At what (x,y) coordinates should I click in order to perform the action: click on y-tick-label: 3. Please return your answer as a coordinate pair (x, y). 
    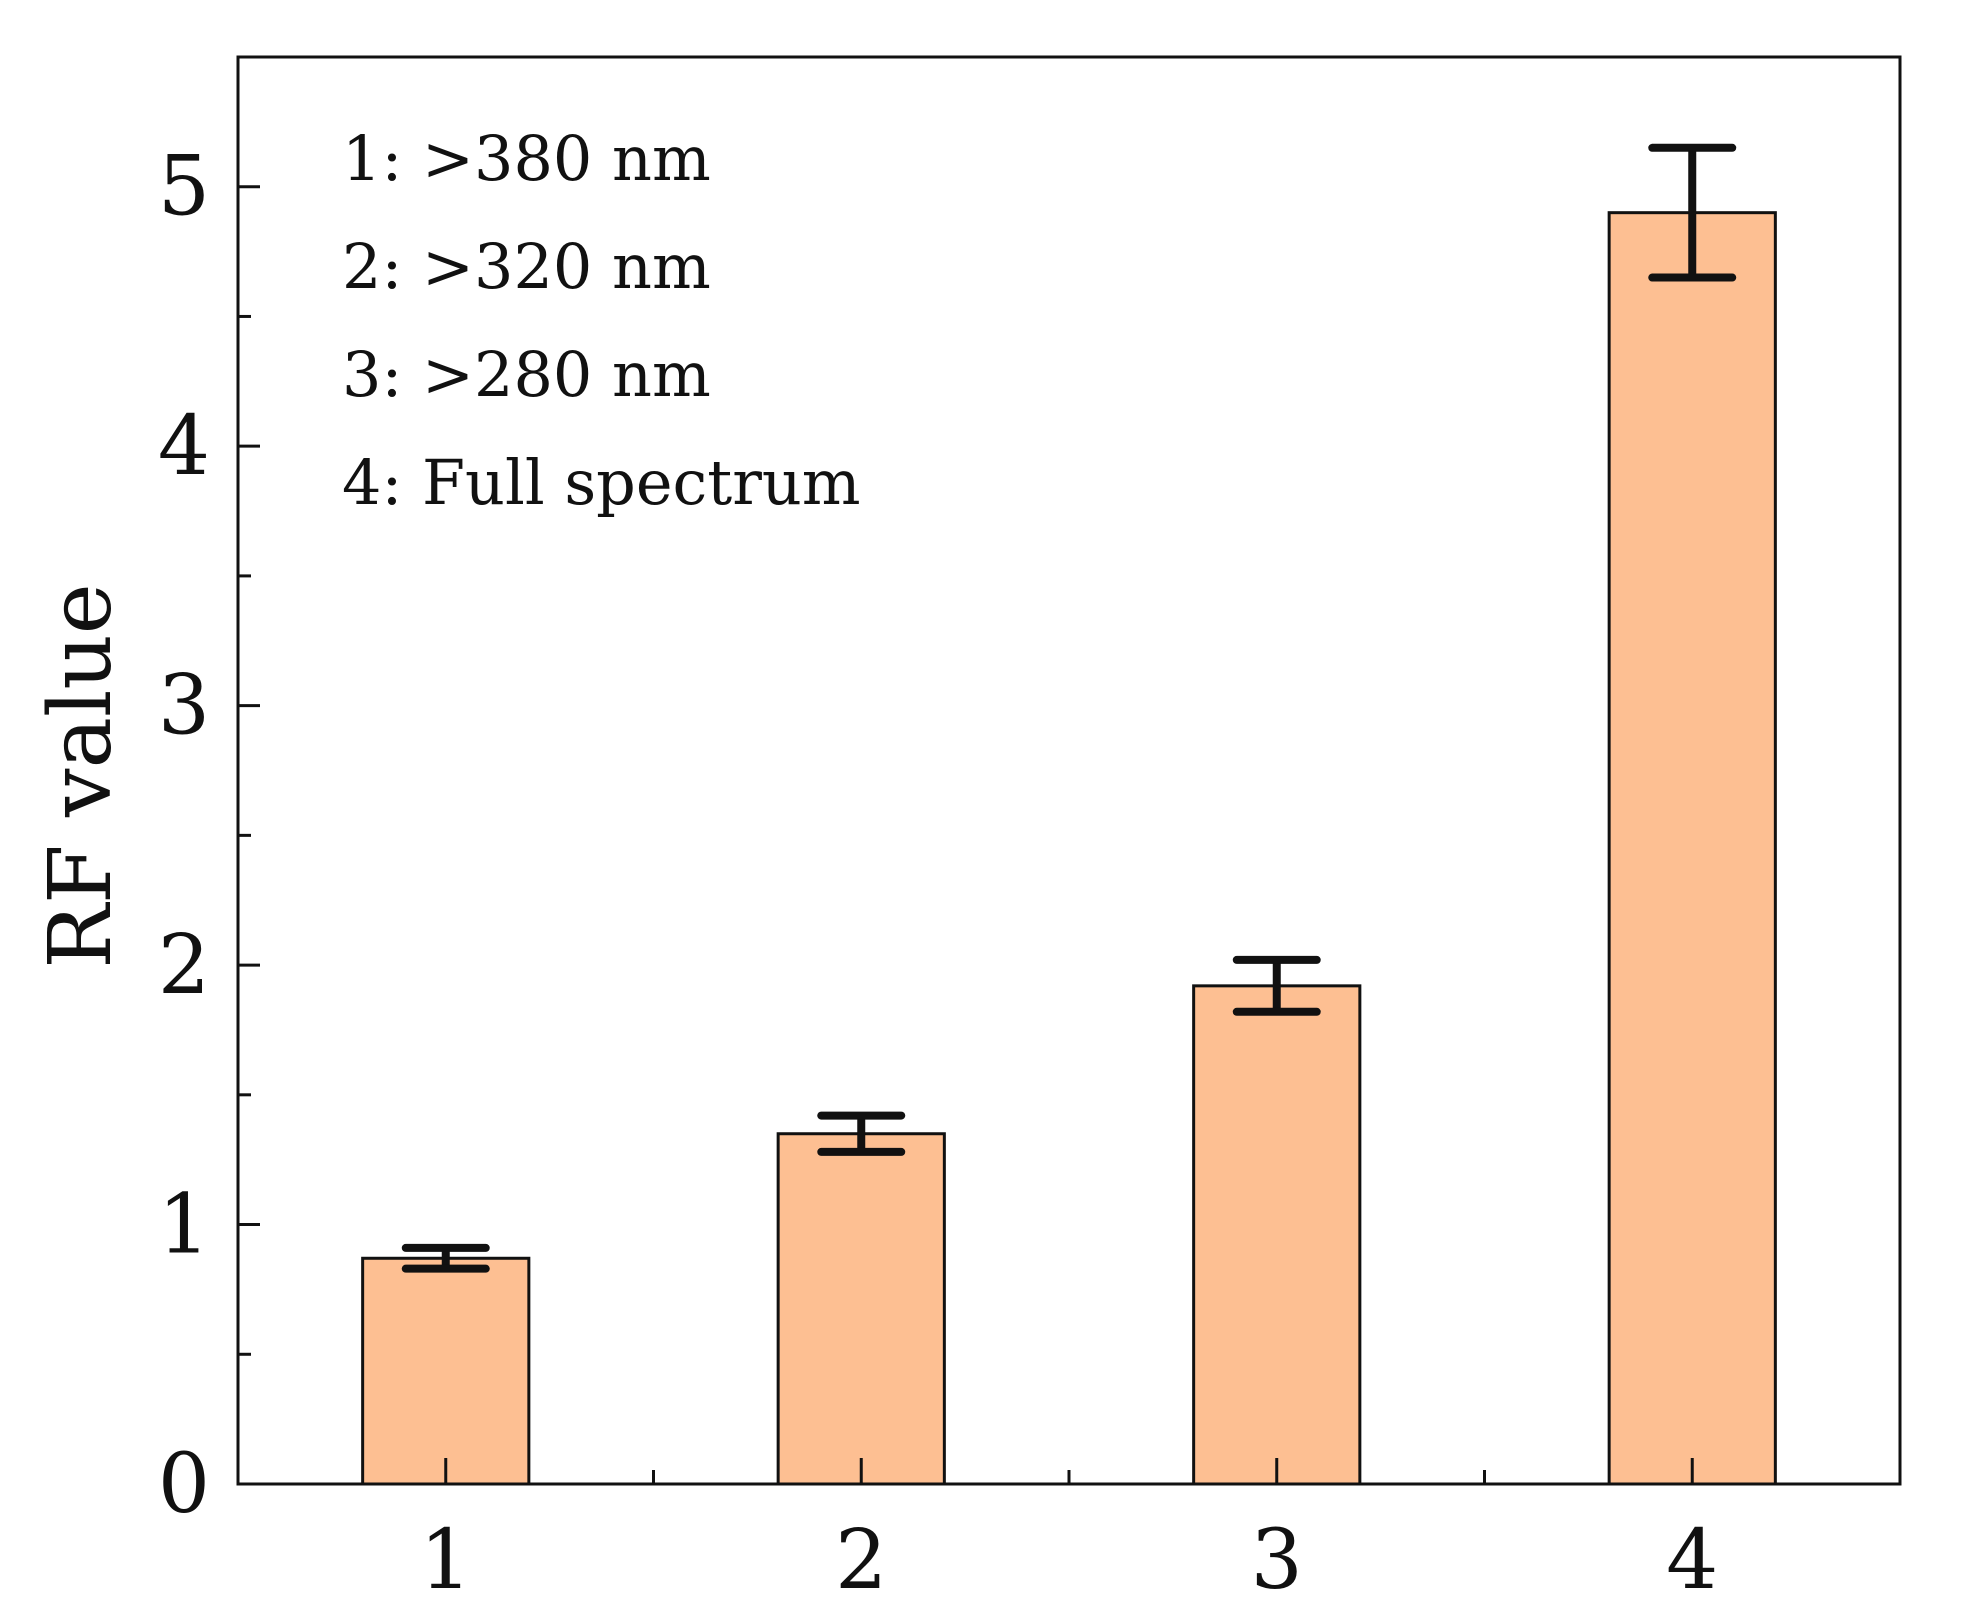
    Looking at the image, I should click on (184, 706).